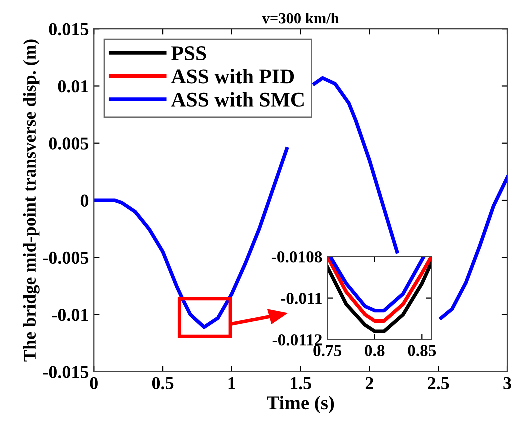 Image resolution: width=520 pixels, height=428 pixels. What do you see at coordinates (94, 383) in the screenshot?
I see `x-tick-label: 0` at bounding box center [94, 383].